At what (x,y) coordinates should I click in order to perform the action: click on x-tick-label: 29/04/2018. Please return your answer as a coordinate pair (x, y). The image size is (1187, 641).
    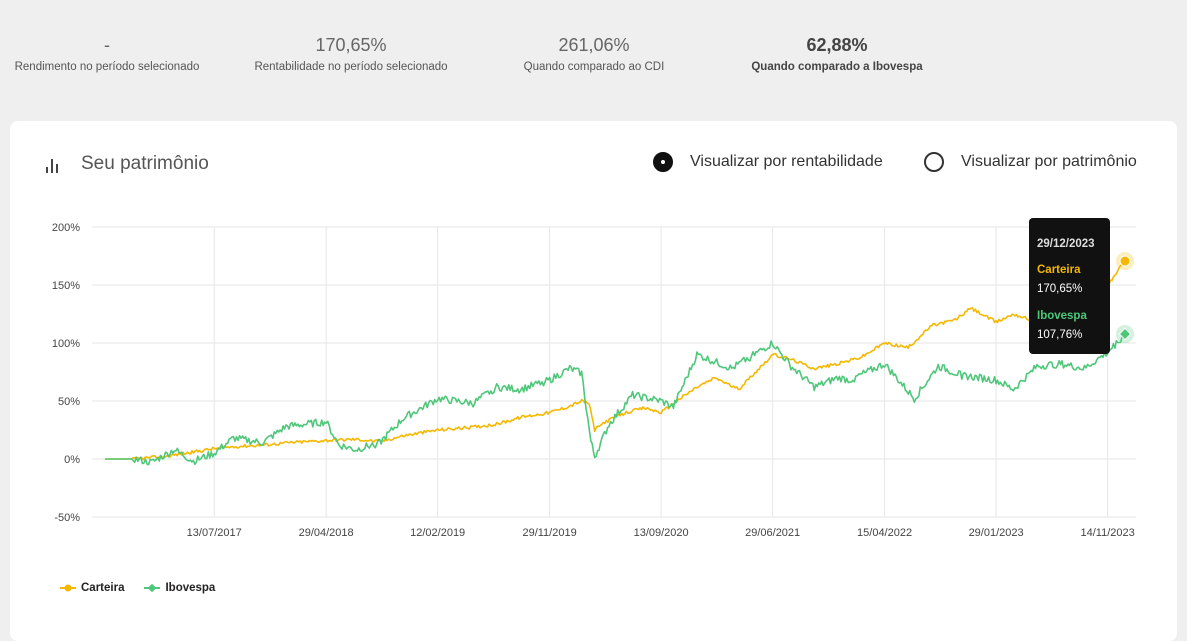
    Looking at the image, I should click on (326, 533).